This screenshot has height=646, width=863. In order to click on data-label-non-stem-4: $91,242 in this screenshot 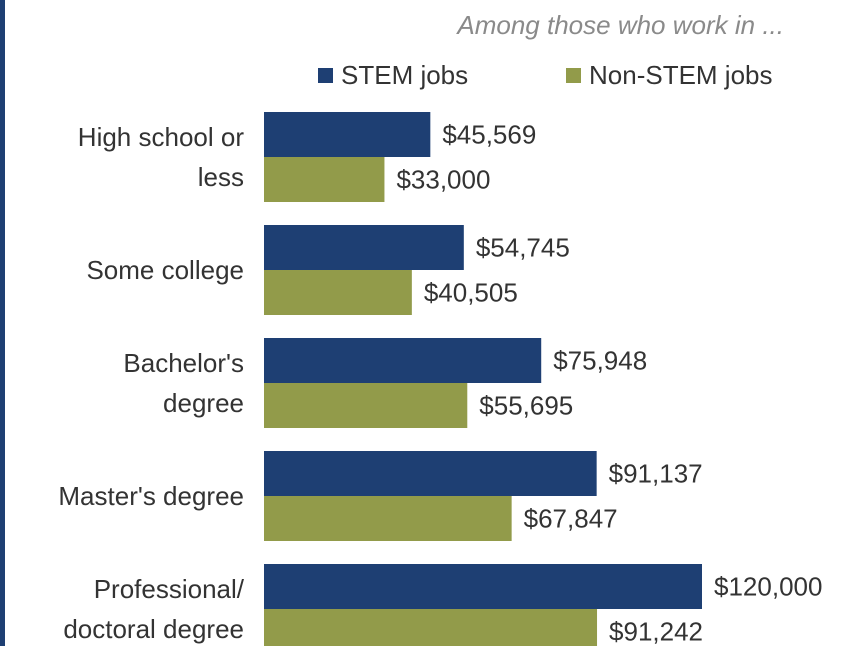, I will do `click(656, 631)`.